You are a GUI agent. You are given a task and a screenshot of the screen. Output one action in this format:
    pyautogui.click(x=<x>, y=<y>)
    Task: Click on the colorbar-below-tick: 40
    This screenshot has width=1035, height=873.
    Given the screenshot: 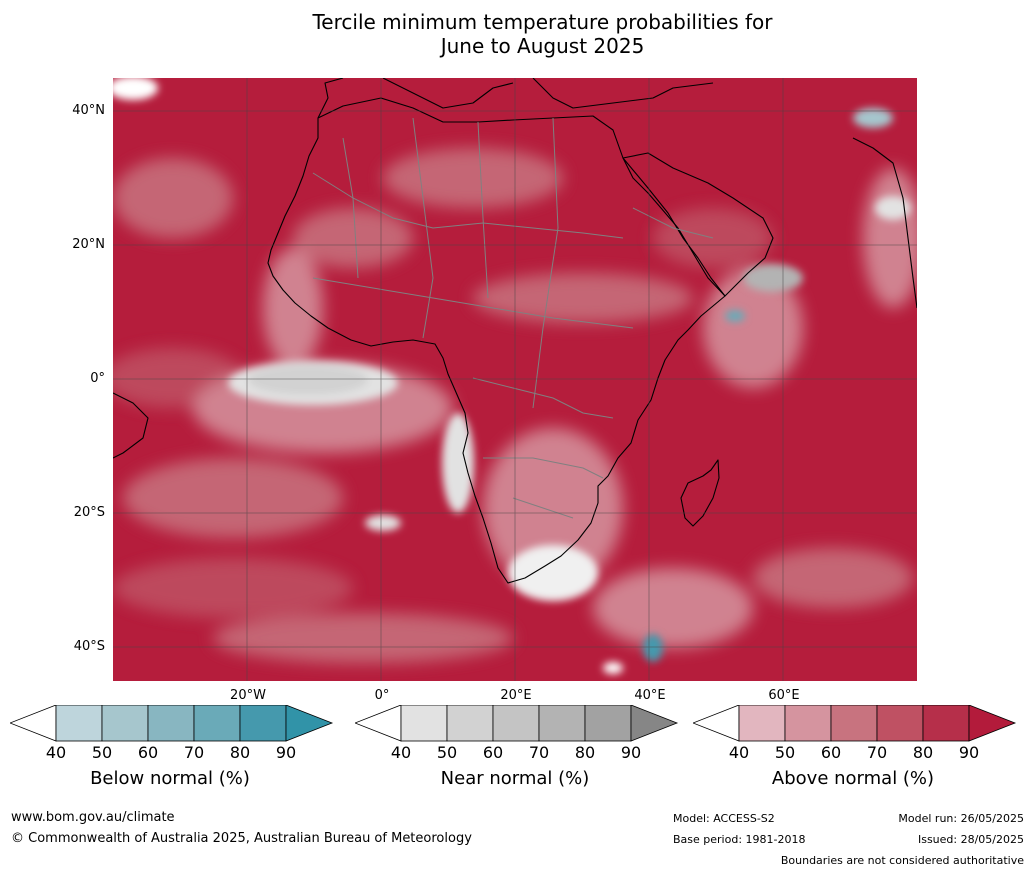 What is the action you would take?
    pyautogui.click(x=56, y=752)
    